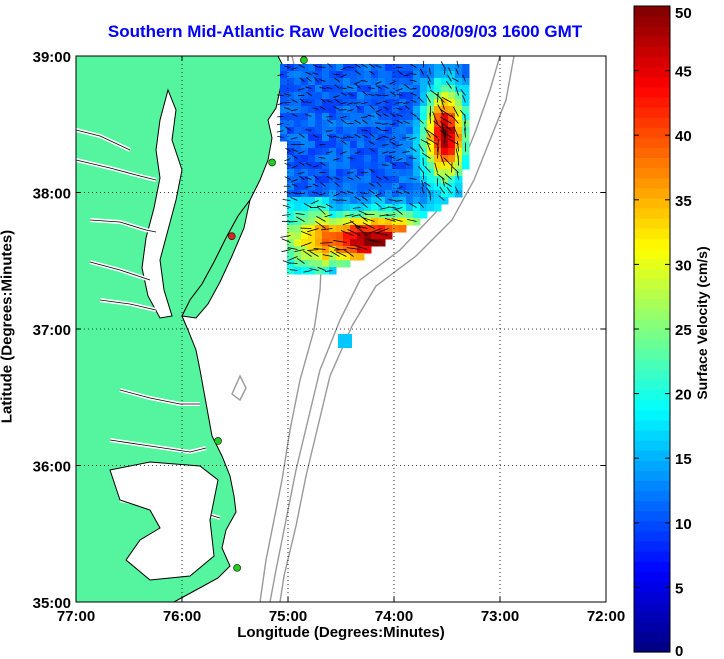 This screenshot has height=659, width=724. What do you see at coordinates (683, 13) in the screenshot?
I see `colorbar-tick-label: 50` at bounding box center [683, 13].